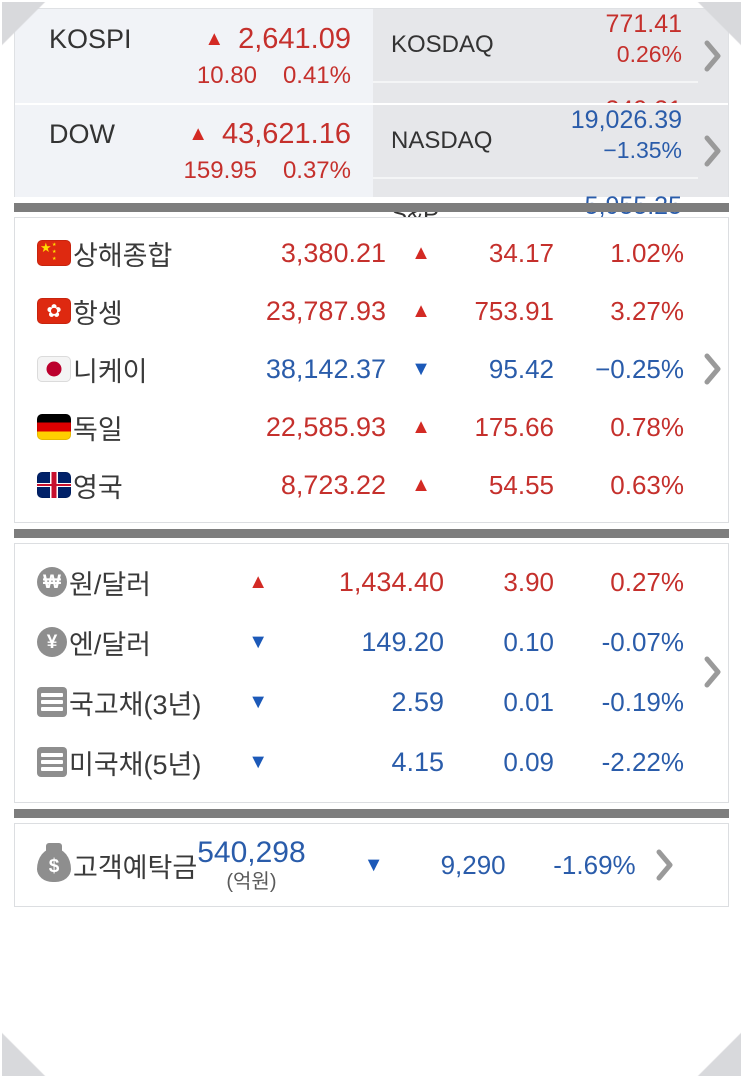 Image resolution: width=743 pixels, height=1078 pixels. I want to click on yen-currency-icon: ¥, so click(52, 642).